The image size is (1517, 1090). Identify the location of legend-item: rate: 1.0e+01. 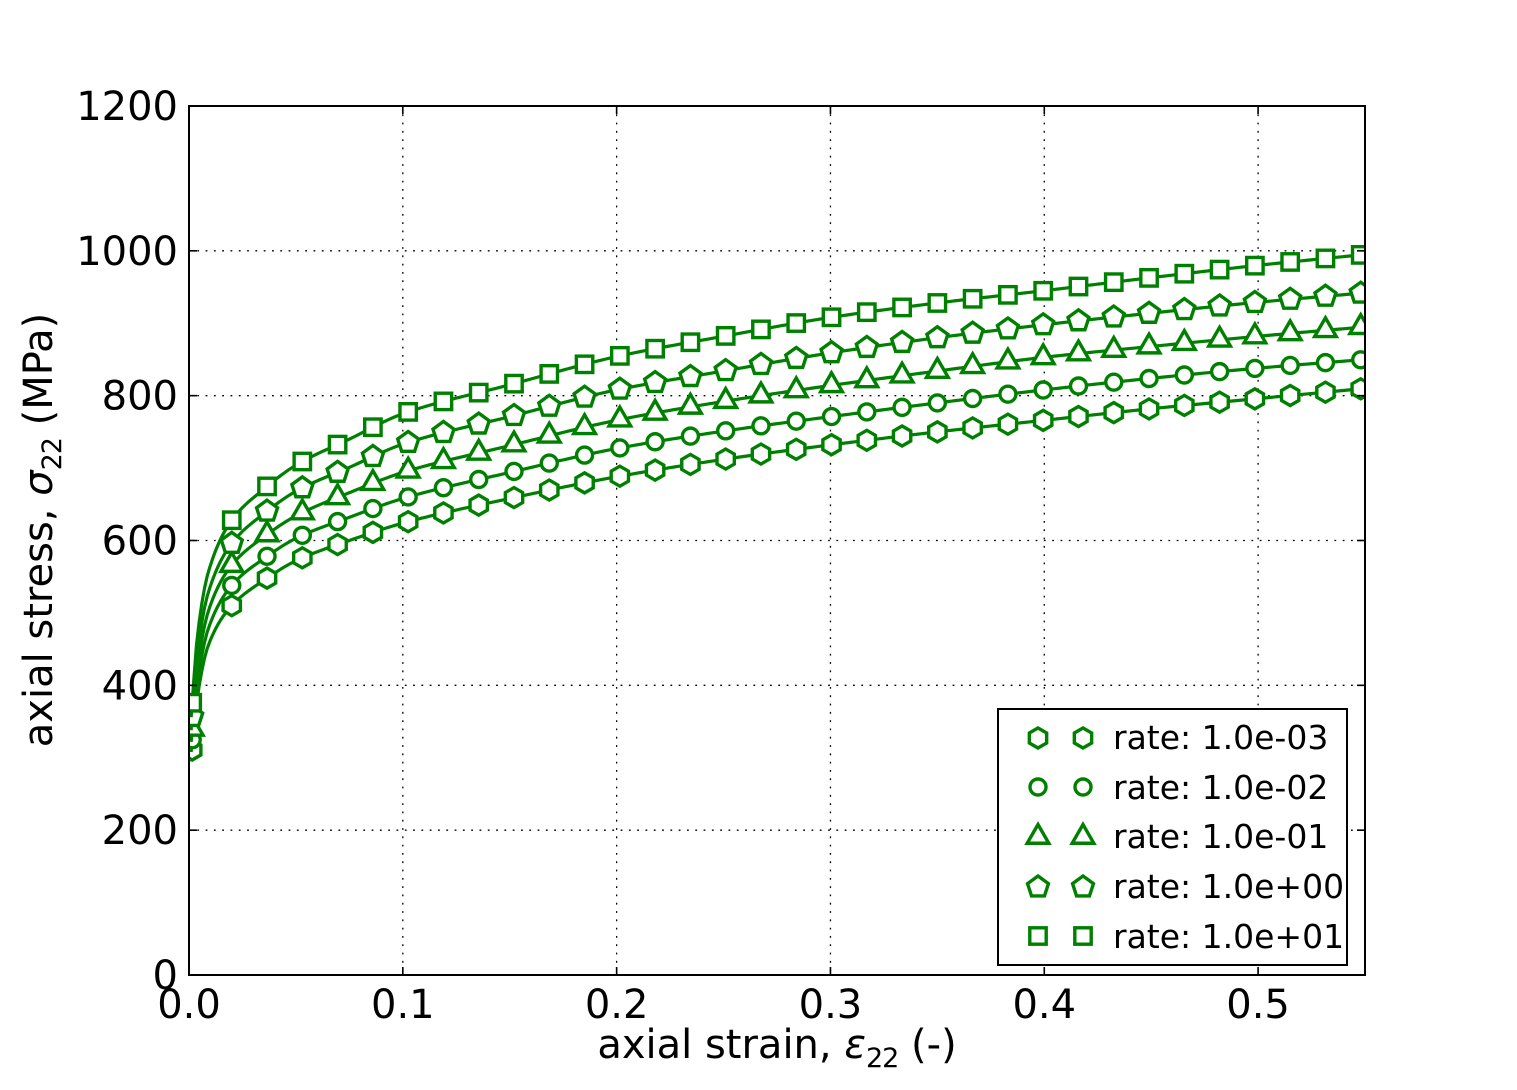
(1179, 936).